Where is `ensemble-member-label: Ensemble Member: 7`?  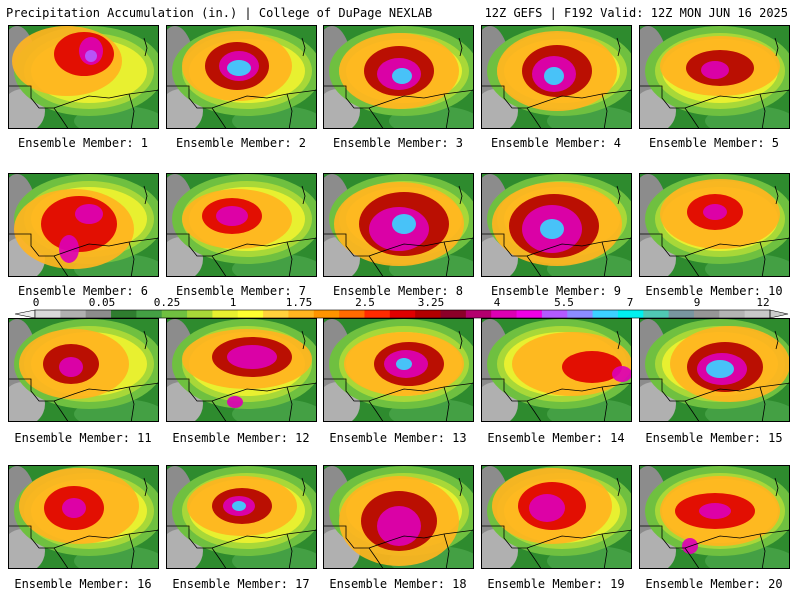
ensemble-member-label: Ensemble Member: 7 is located at coordinates (241, 291).